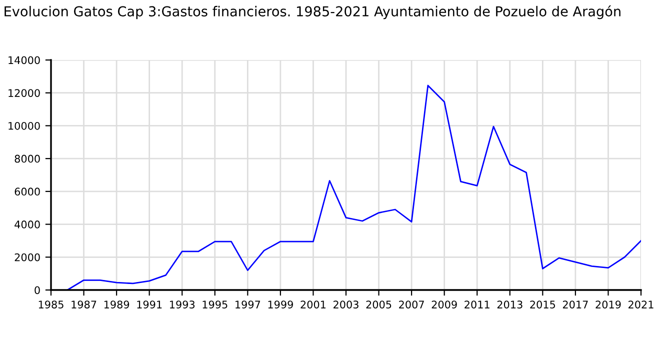 The width and height of the screenshot is (660, 350). Describe the element at coordinates (84, 304) in the screenshot. I see `x-tick-label: 1987` at that location.